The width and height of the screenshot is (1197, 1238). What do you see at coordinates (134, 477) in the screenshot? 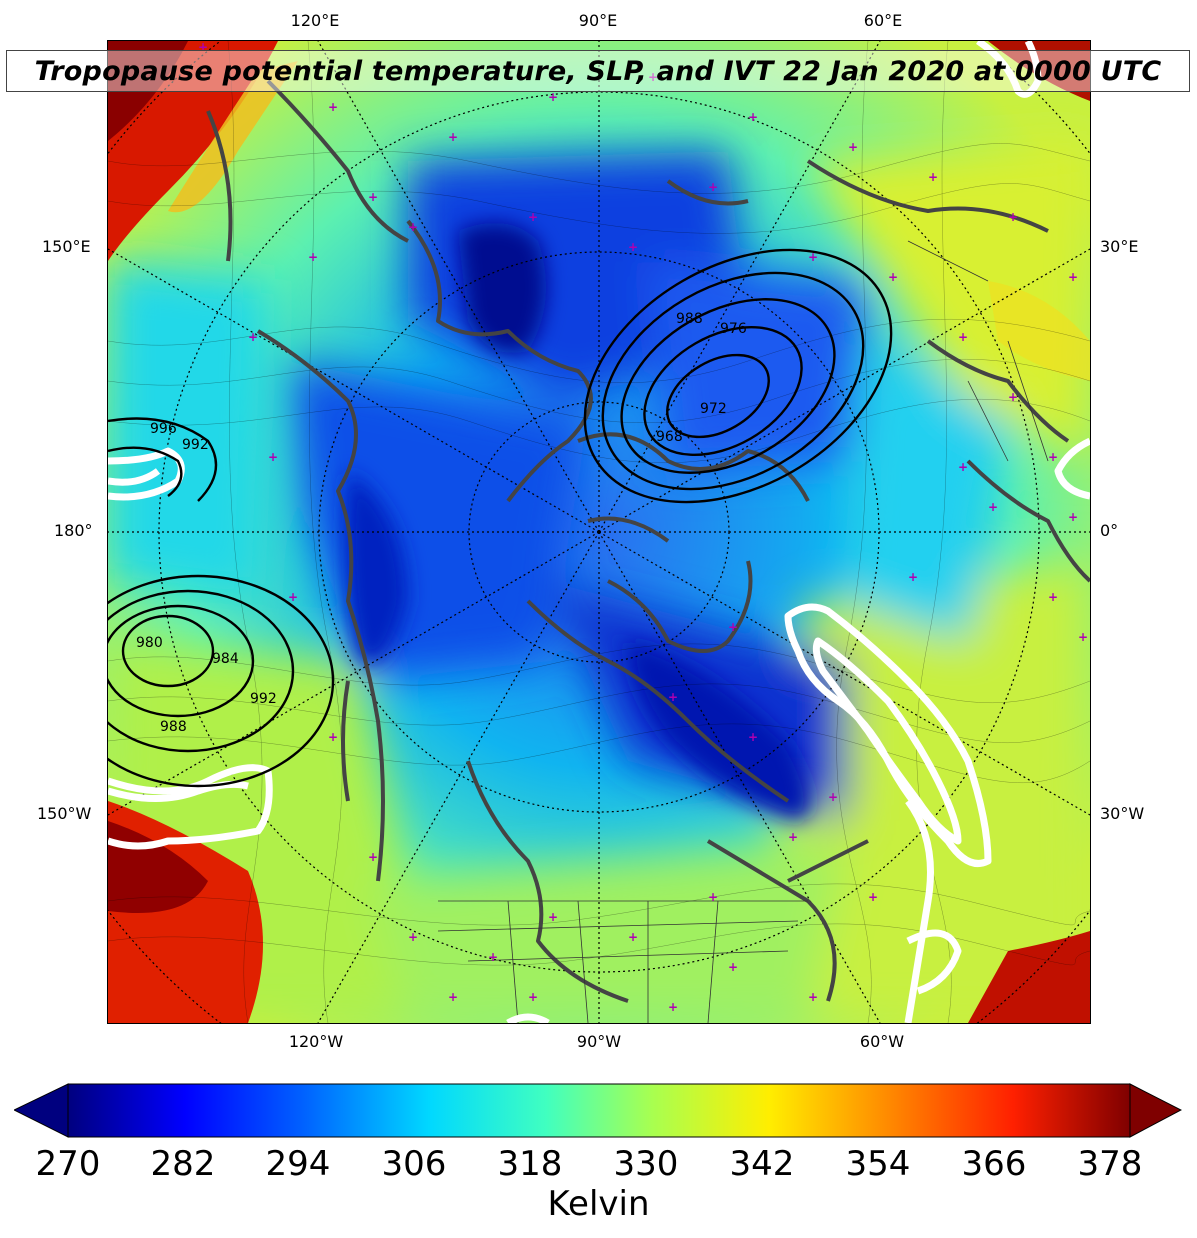
I see `ivt-contour-west-inner` at bounding box center [134, 477].